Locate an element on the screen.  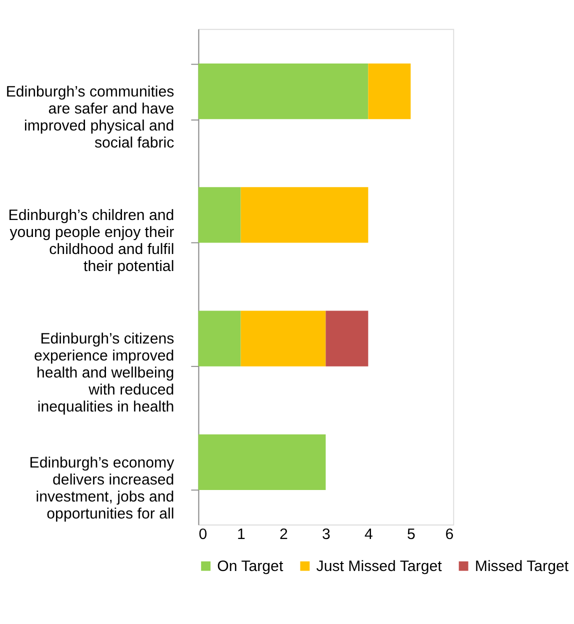
x-tick-label: 4 is located at coordinates (368, 535).